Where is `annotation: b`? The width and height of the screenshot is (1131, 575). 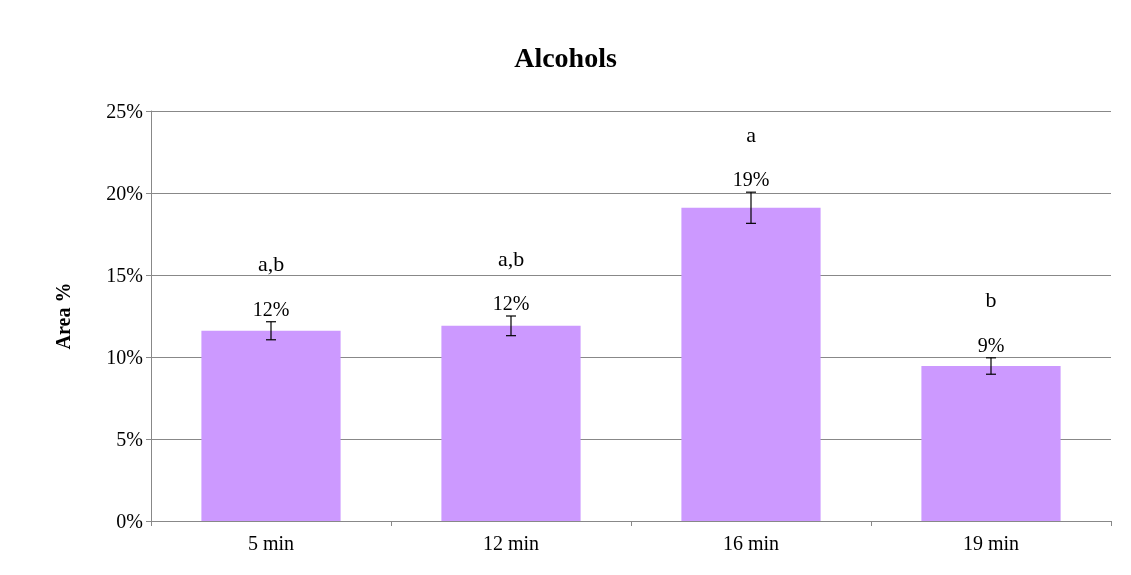 annotation: b is located at coordinates (991, 300).